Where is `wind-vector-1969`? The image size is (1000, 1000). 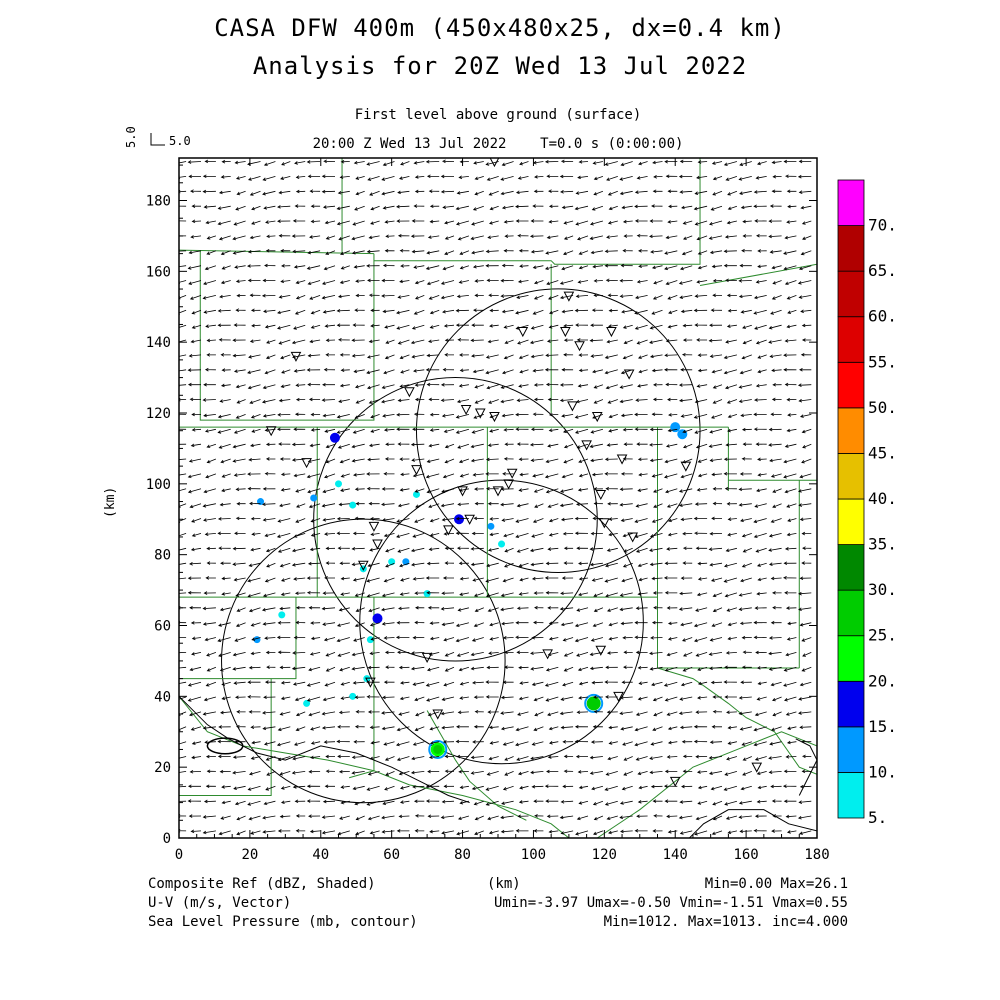 wind-vector-1969 is located at coordinates (686, 161).